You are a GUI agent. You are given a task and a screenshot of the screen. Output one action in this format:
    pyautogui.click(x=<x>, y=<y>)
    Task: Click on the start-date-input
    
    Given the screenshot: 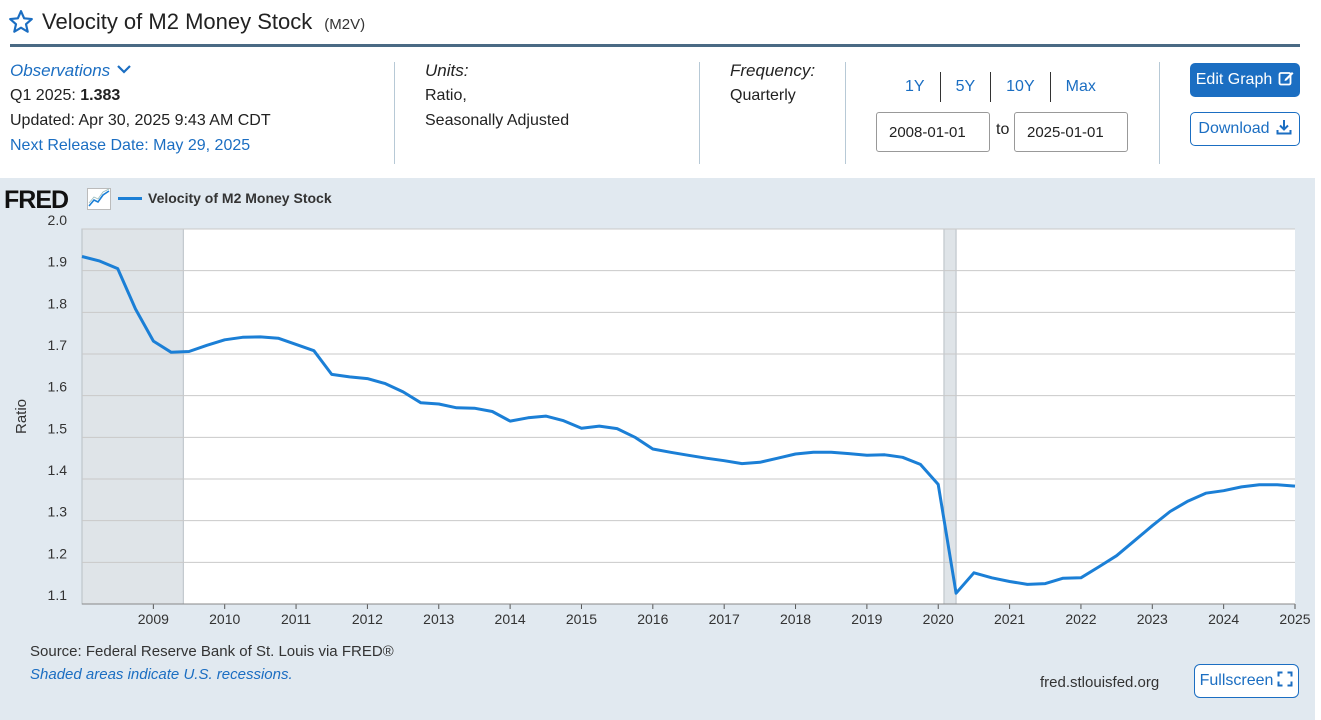 What is the action you would take?
    pyautogui.click(x=933, y=132)
    